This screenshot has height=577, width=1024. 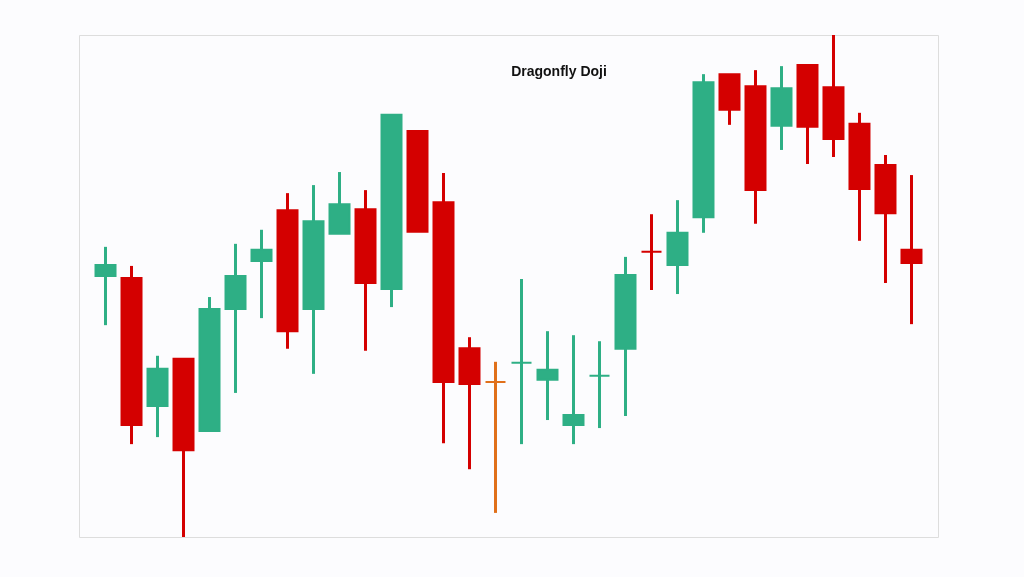 What do you see at coordinates (559, 71) in the screenshot?
I see `text: Dragonfly Doji` at bounding box center [559, 71].